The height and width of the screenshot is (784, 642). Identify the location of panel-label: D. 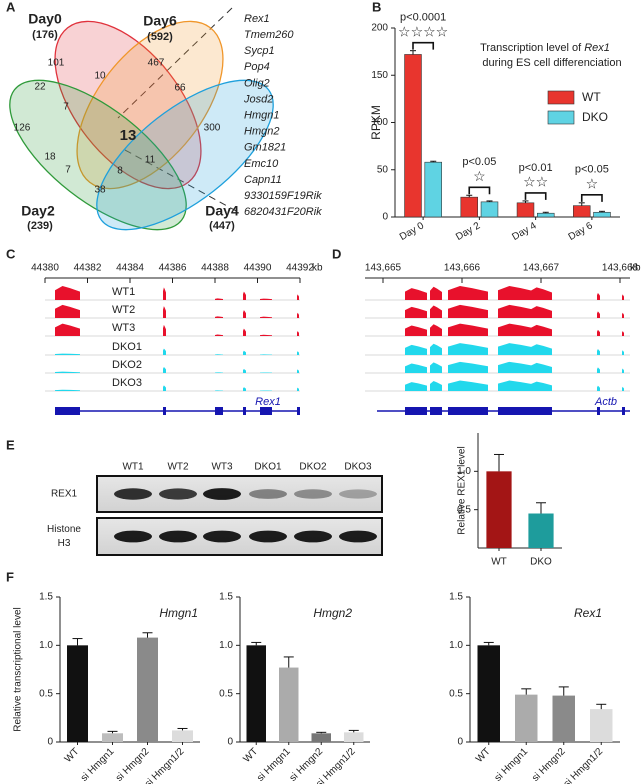
(336, 253).